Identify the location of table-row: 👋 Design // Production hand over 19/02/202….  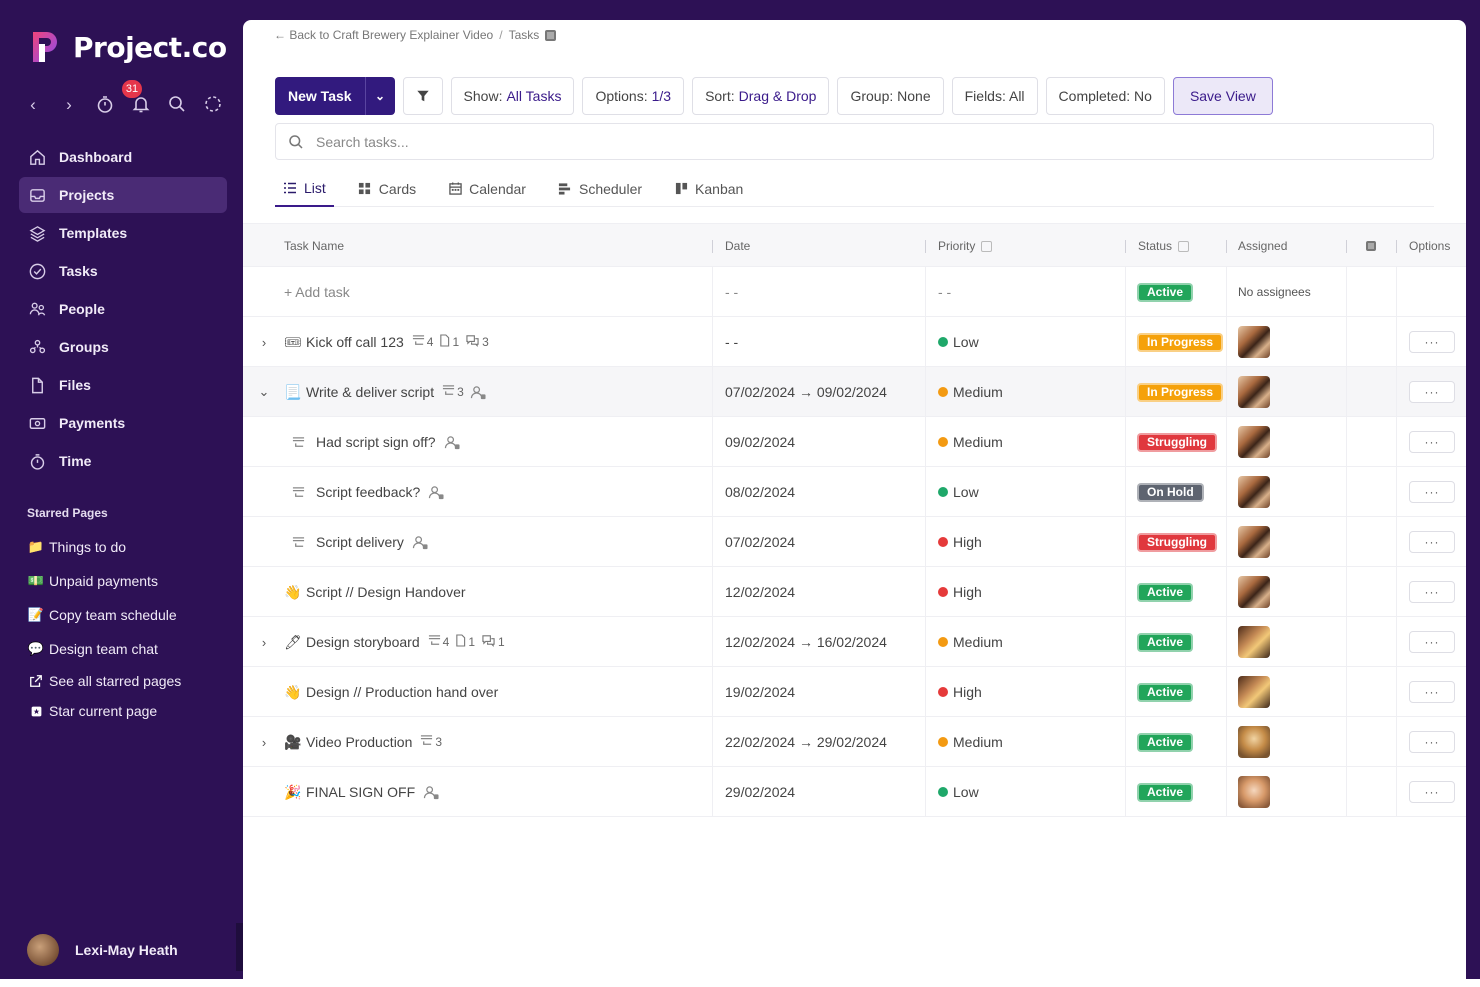
(854, 692).